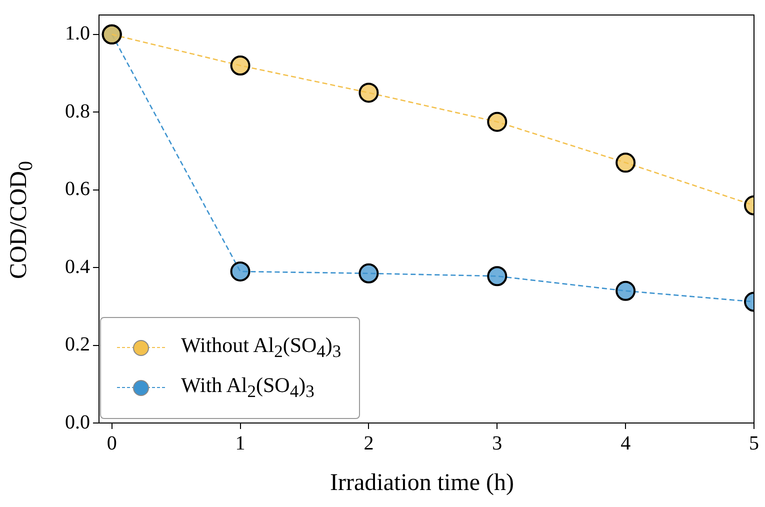 This screenshot has width=765, height=507. What do you see at coordinates (369, 443) in the screenshot?
I see `x-tick-label: 2` at bounding box center [369, 443].